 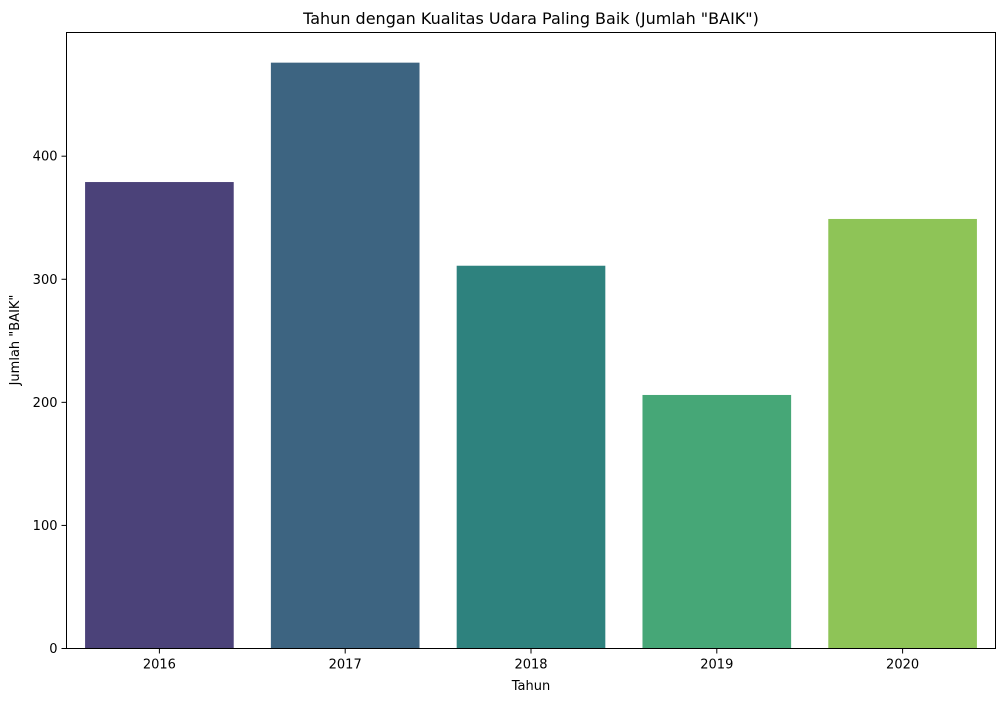 I want to click on y-tick-label: 100, so click(x=45, y=526).